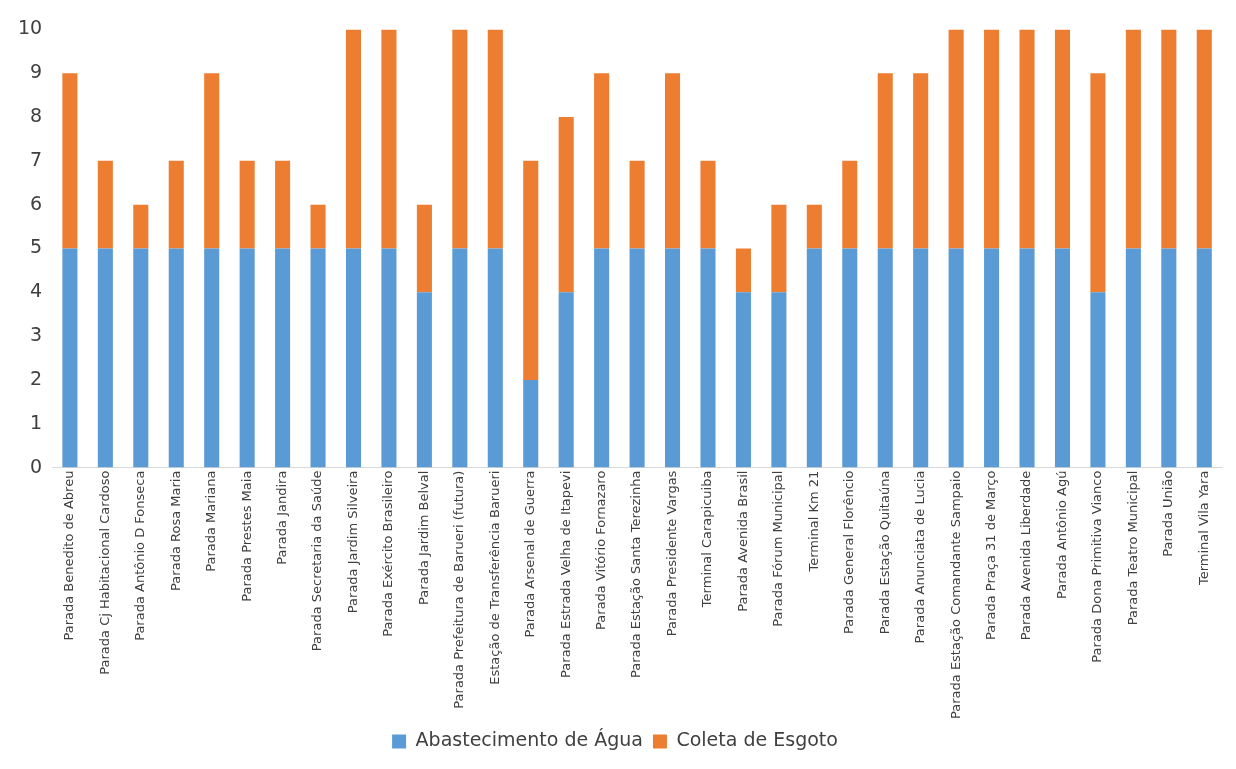 The height and width of the screenshot is (769, 1236). I want to click on legend-label: Coleta de Esgoto, so click(757, 739).